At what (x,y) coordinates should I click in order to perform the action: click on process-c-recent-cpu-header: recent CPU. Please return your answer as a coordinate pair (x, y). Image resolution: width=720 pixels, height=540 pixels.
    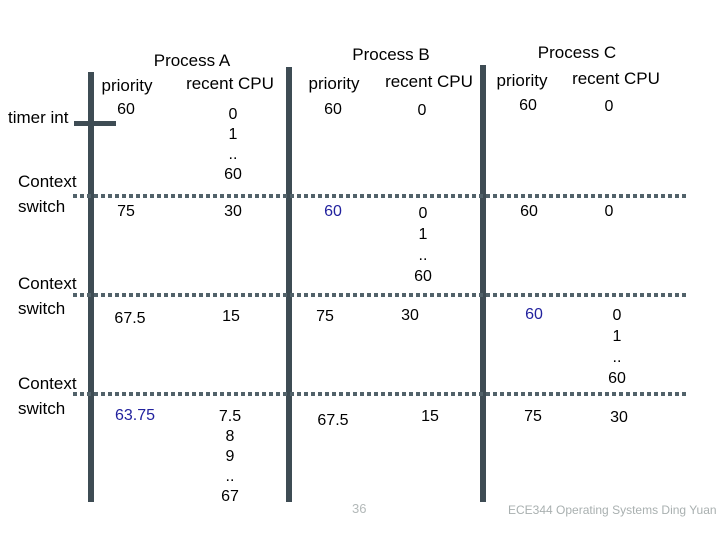
    Looking at the image, I should click on (616, 78).